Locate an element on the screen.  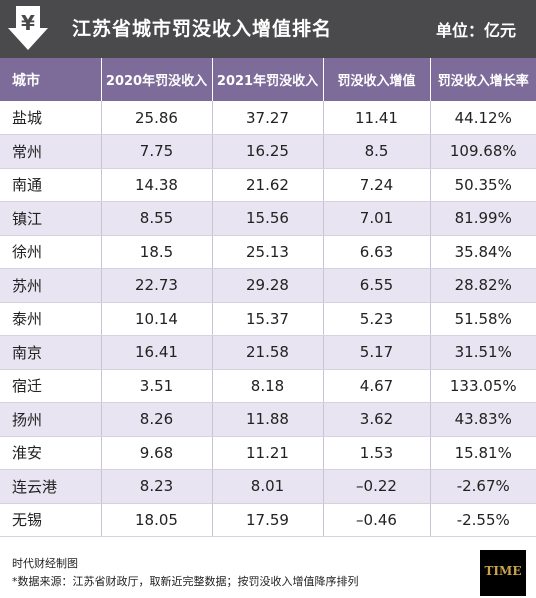
value-cell: 8.01 is located at coordinates (268, 486).